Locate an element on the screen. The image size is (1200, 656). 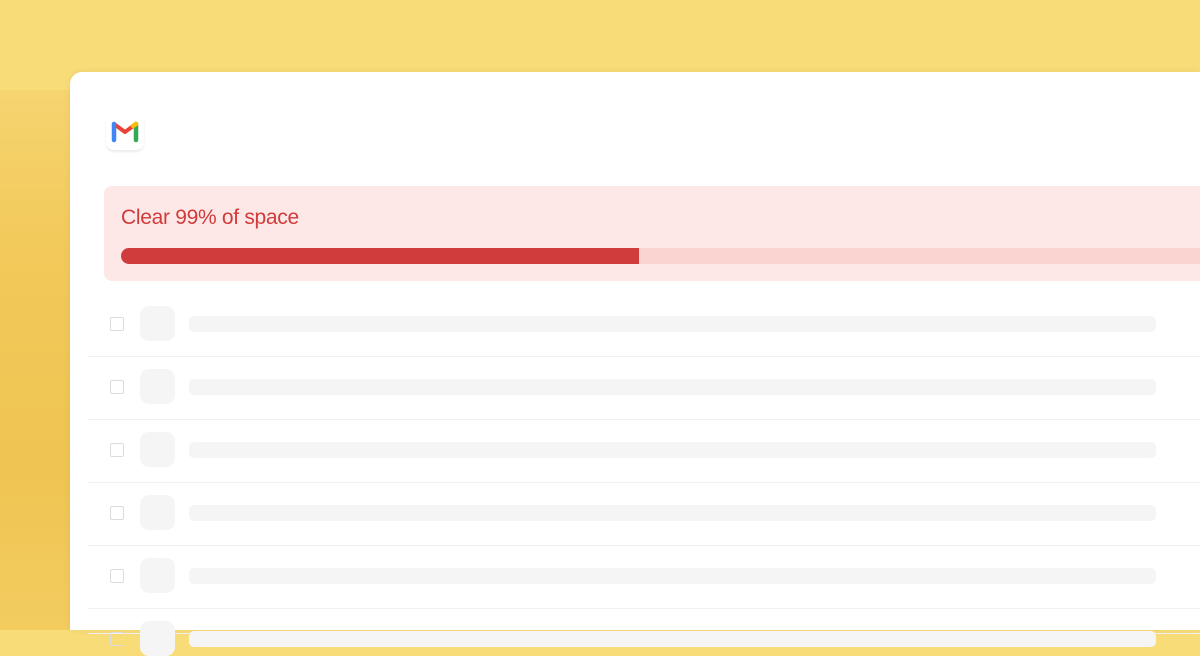
storage-banner: Clear 99% of space is located at coordinates (652, 233).